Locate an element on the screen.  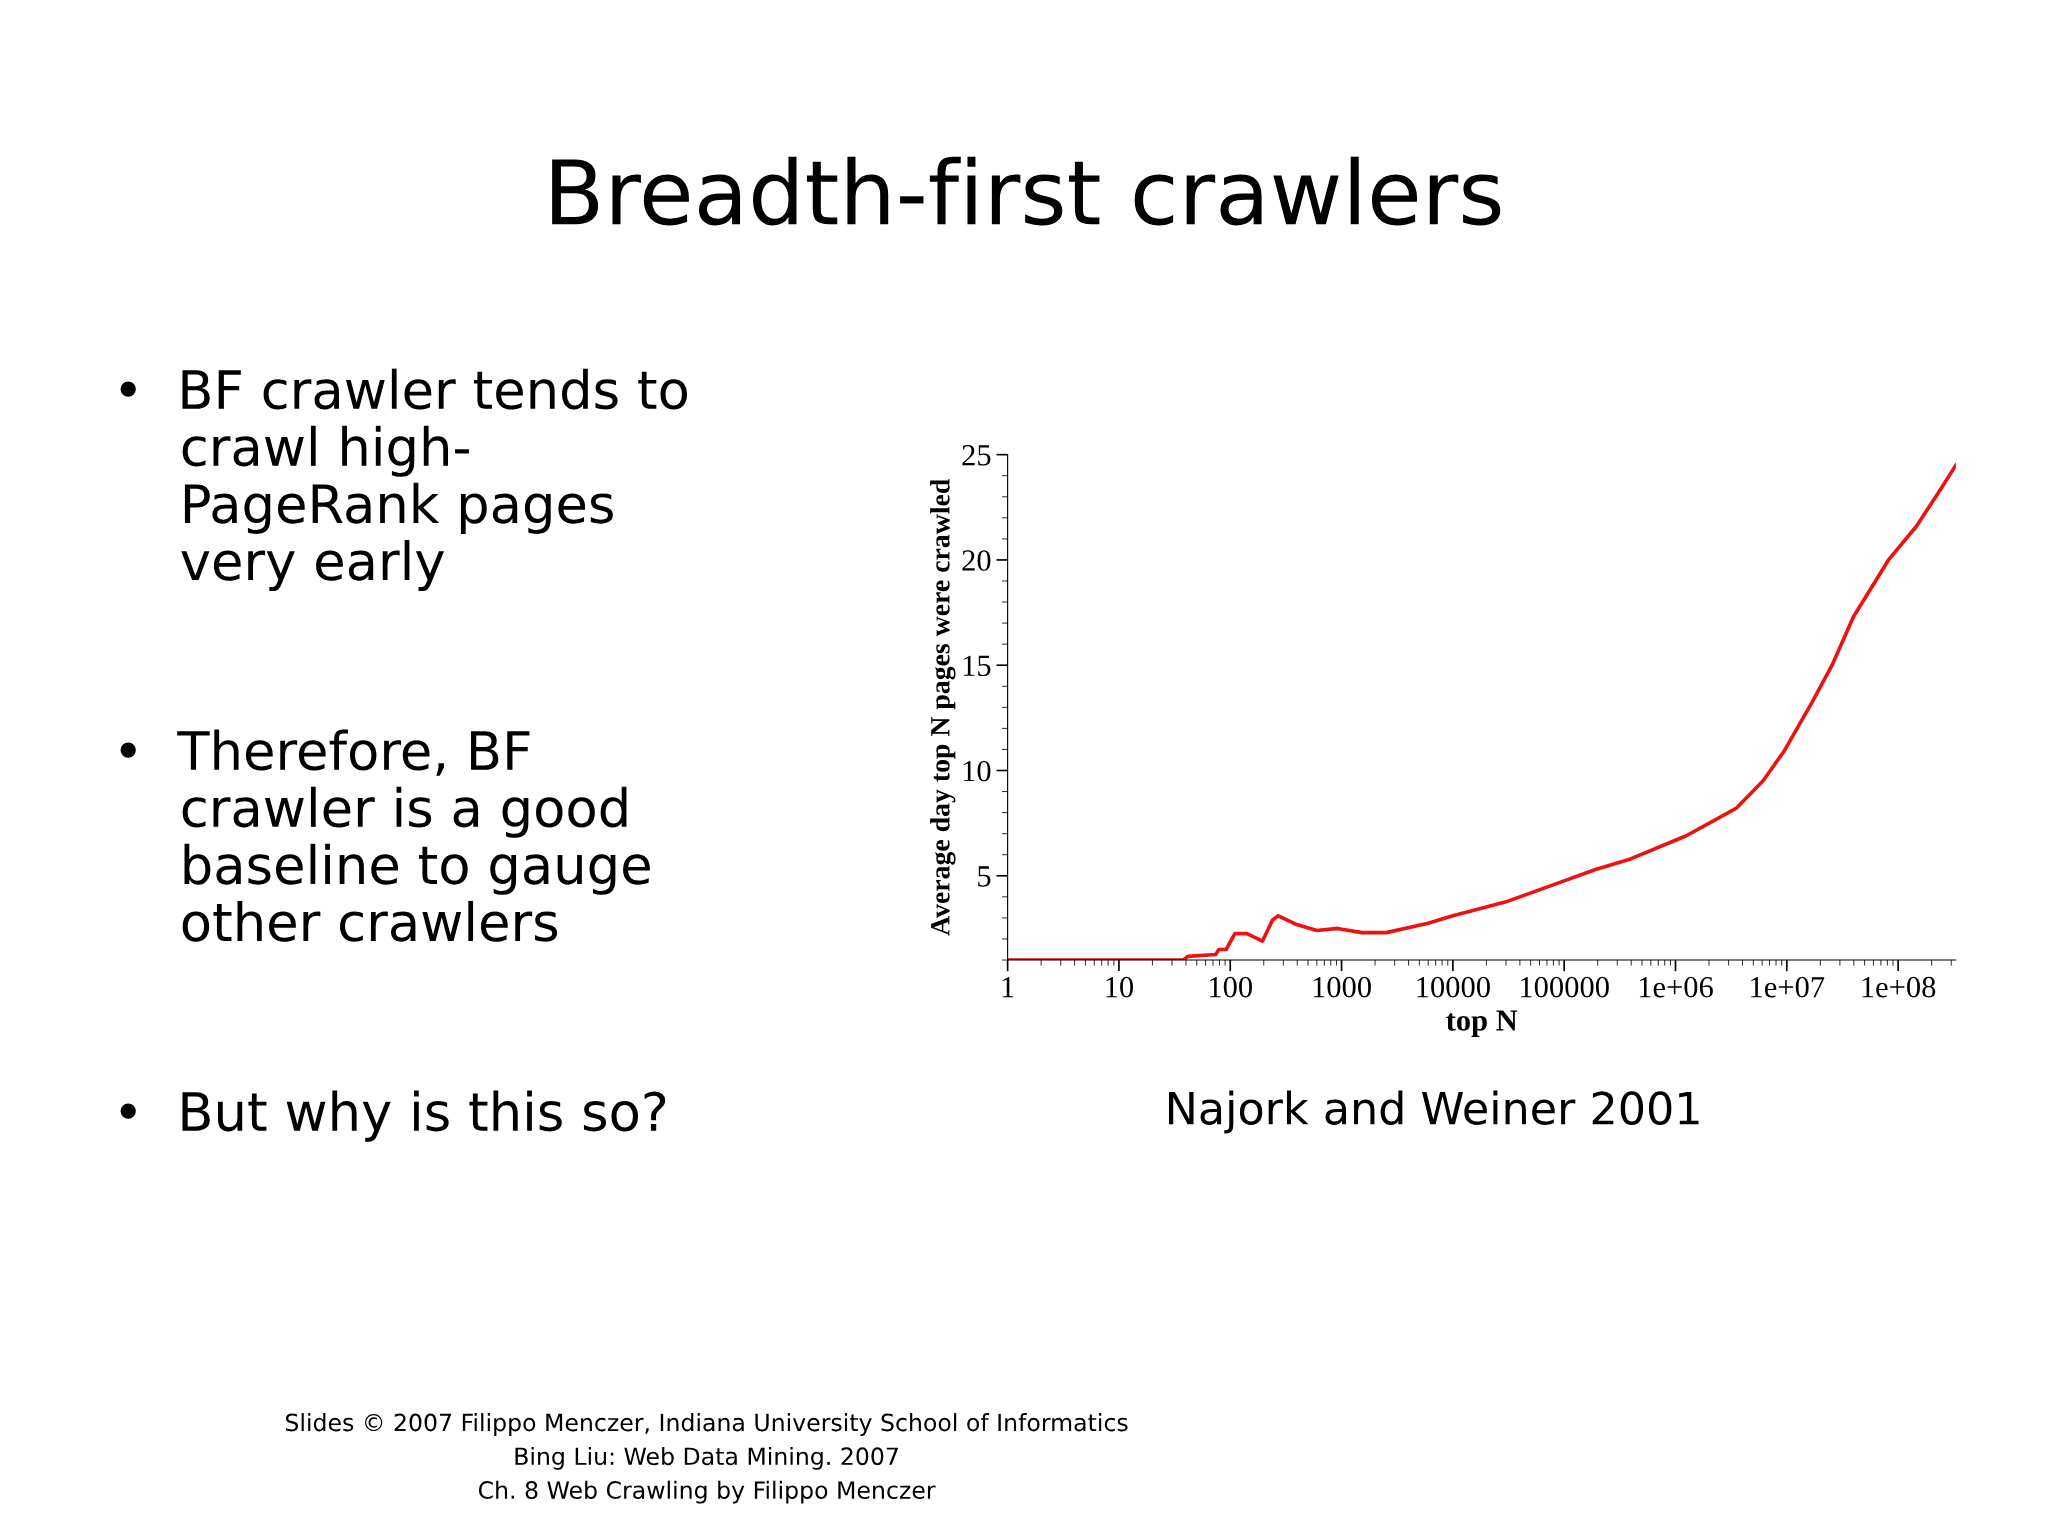
text: Bing Liu: Web Data Mining. 2007 is located at coordinates (706, 1458).